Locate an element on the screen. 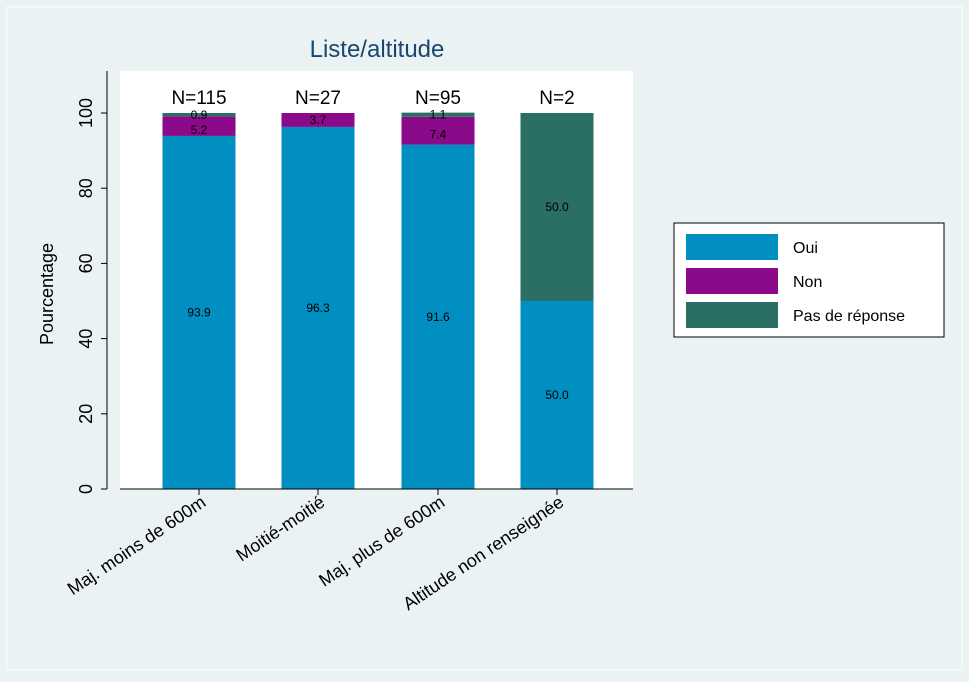  y-tick-label-0: 0 is located at coordinates (86, 489).